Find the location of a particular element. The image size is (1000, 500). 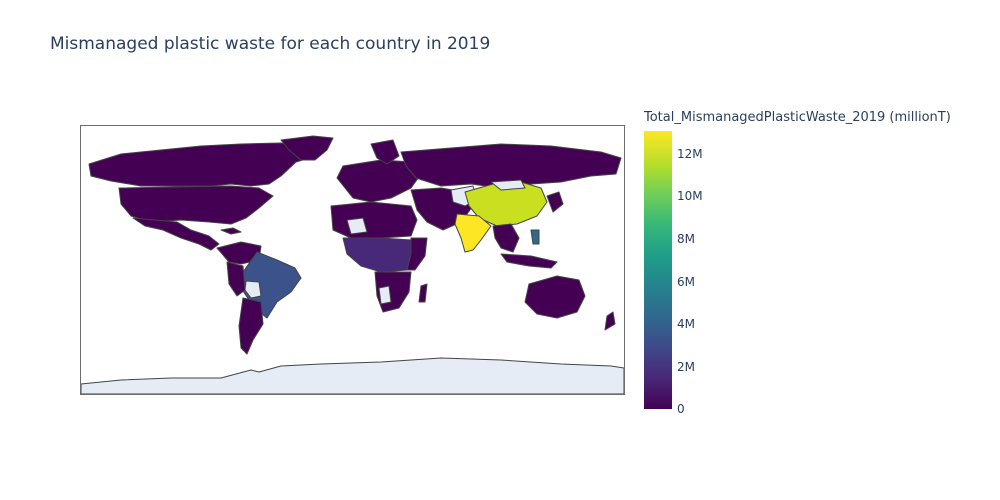

colorbar-tick-8m: 8M is located at coordinates (686, 239).